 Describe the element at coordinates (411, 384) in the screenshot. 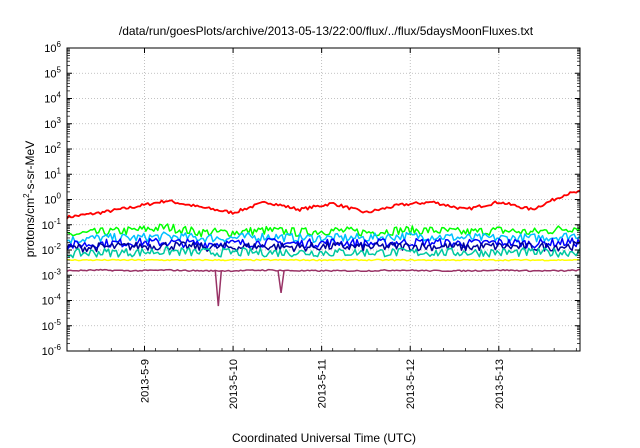

I see `x-tick-label: 2013-5-12` at that location.